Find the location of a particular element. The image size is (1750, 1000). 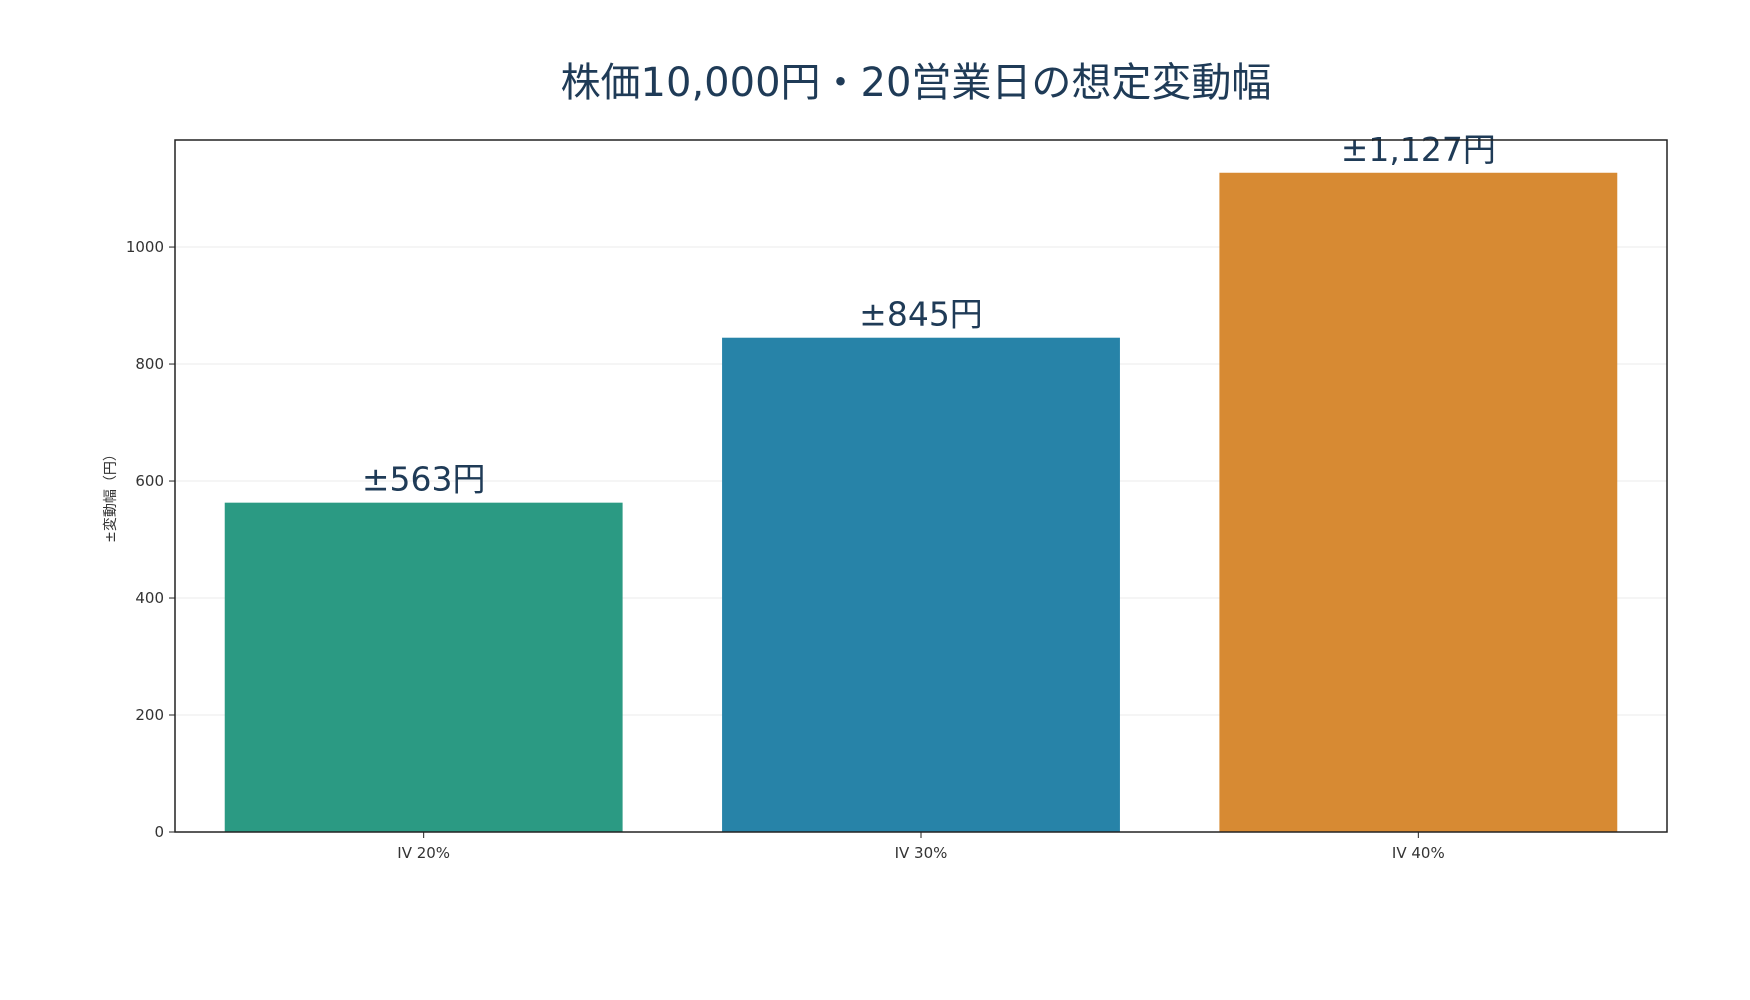

bar-value-label-3: ±1,127円 is located at coordinates (1418, 149).